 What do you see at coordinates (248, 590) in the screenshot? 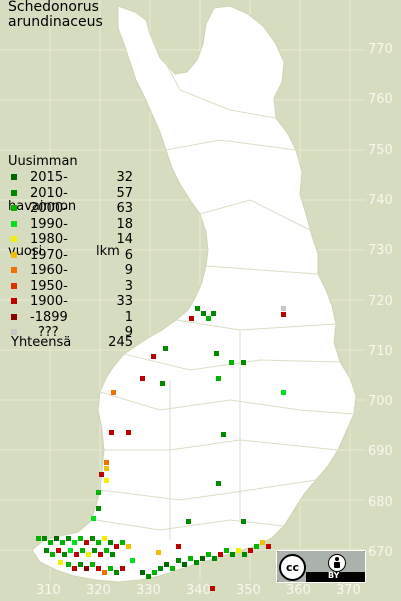
I see `x-tick-label: 350` at bounding box center [248, 590].